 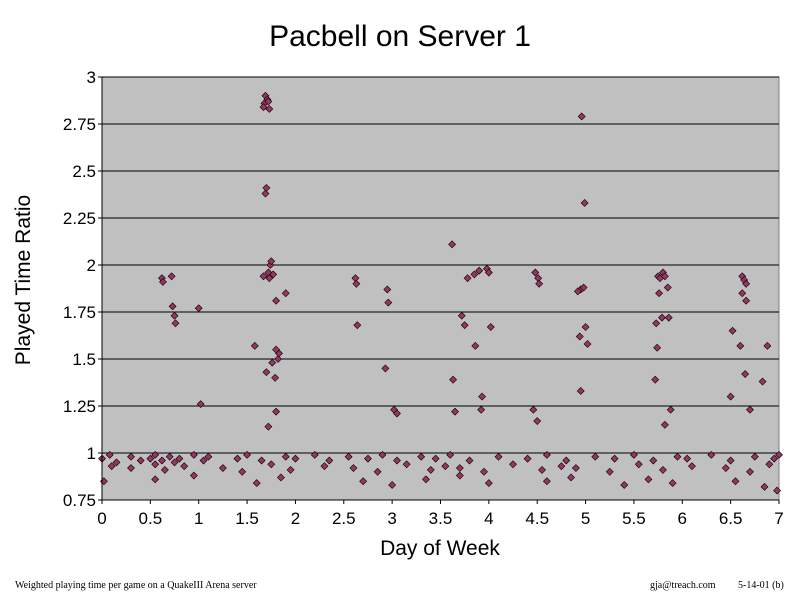 I want to click on y-tick-labels: 0.75 1 1.25 1.5 1.75 2 2.25 2.5 2.75 3, so click(x=82, y=289).